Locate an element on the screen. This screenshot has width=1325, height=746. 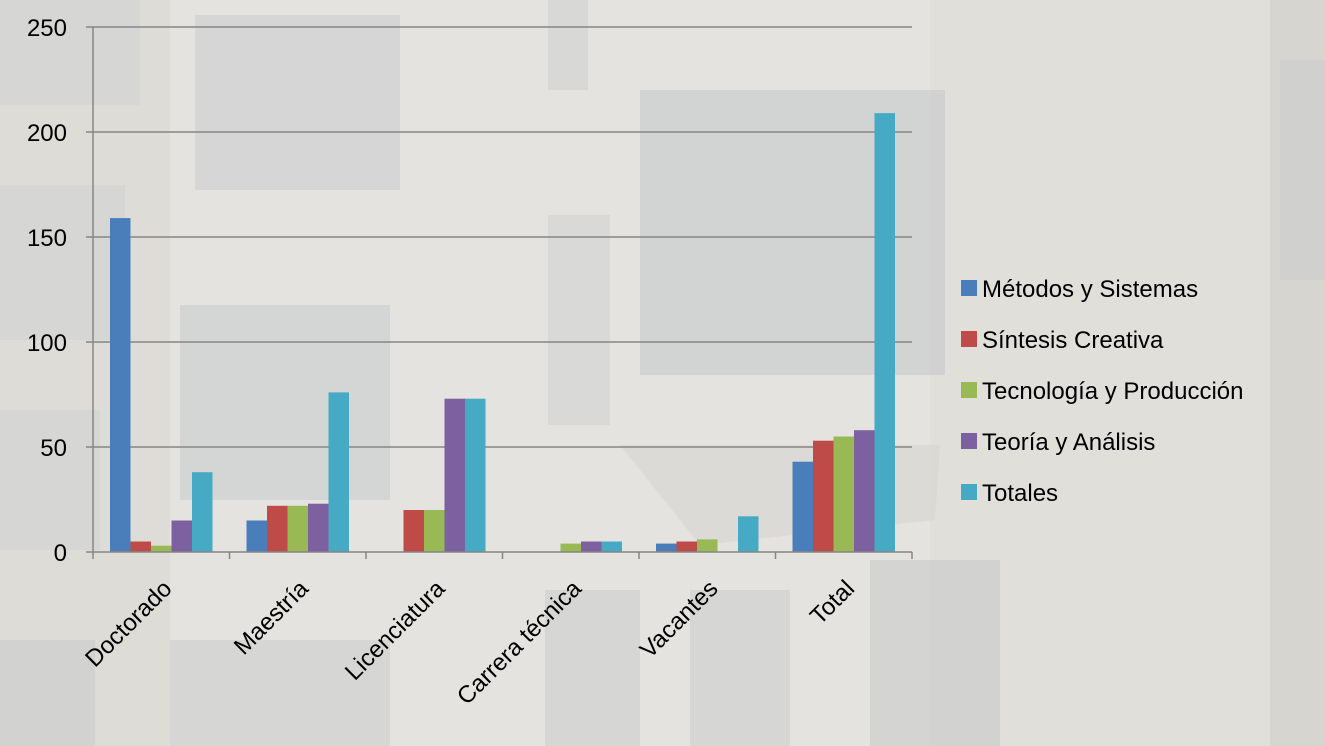
x-category-label: Licenciatura is located at coordinates (395, 630).